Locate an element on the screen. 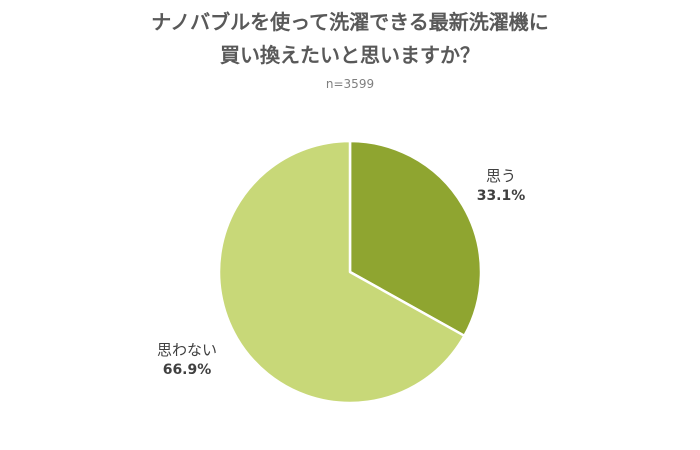 This screenshot has width=700, height=450. slice-name: 思う is located at coordinates (500, 176).